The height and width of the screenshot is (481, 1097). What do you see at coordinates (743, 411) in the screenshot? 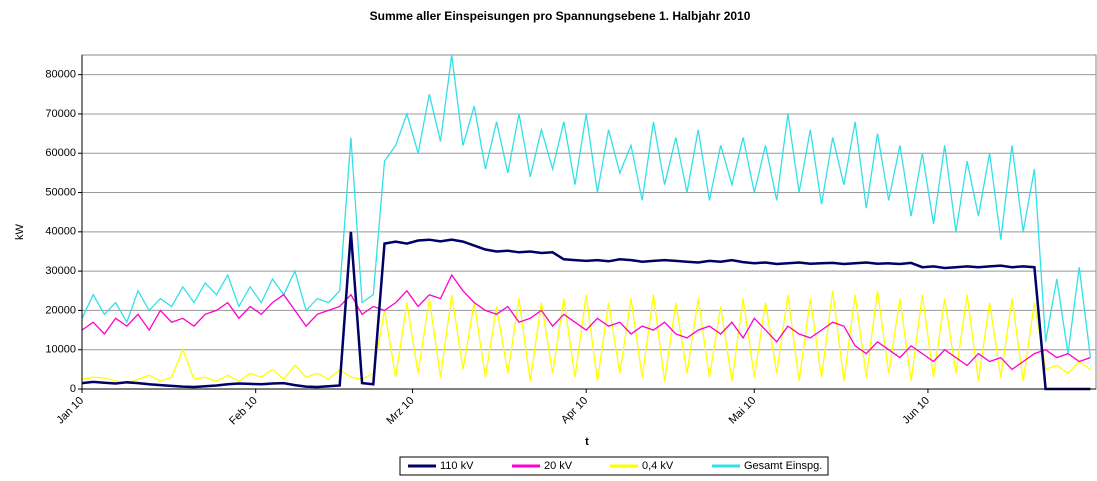
I see `x-tick-label: Mai 10` at bounding box center [743, 411].